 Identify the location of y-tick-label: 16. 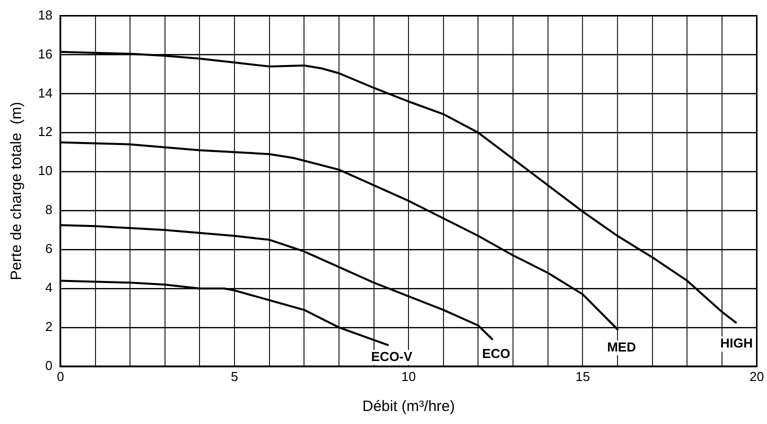
(45, 54).